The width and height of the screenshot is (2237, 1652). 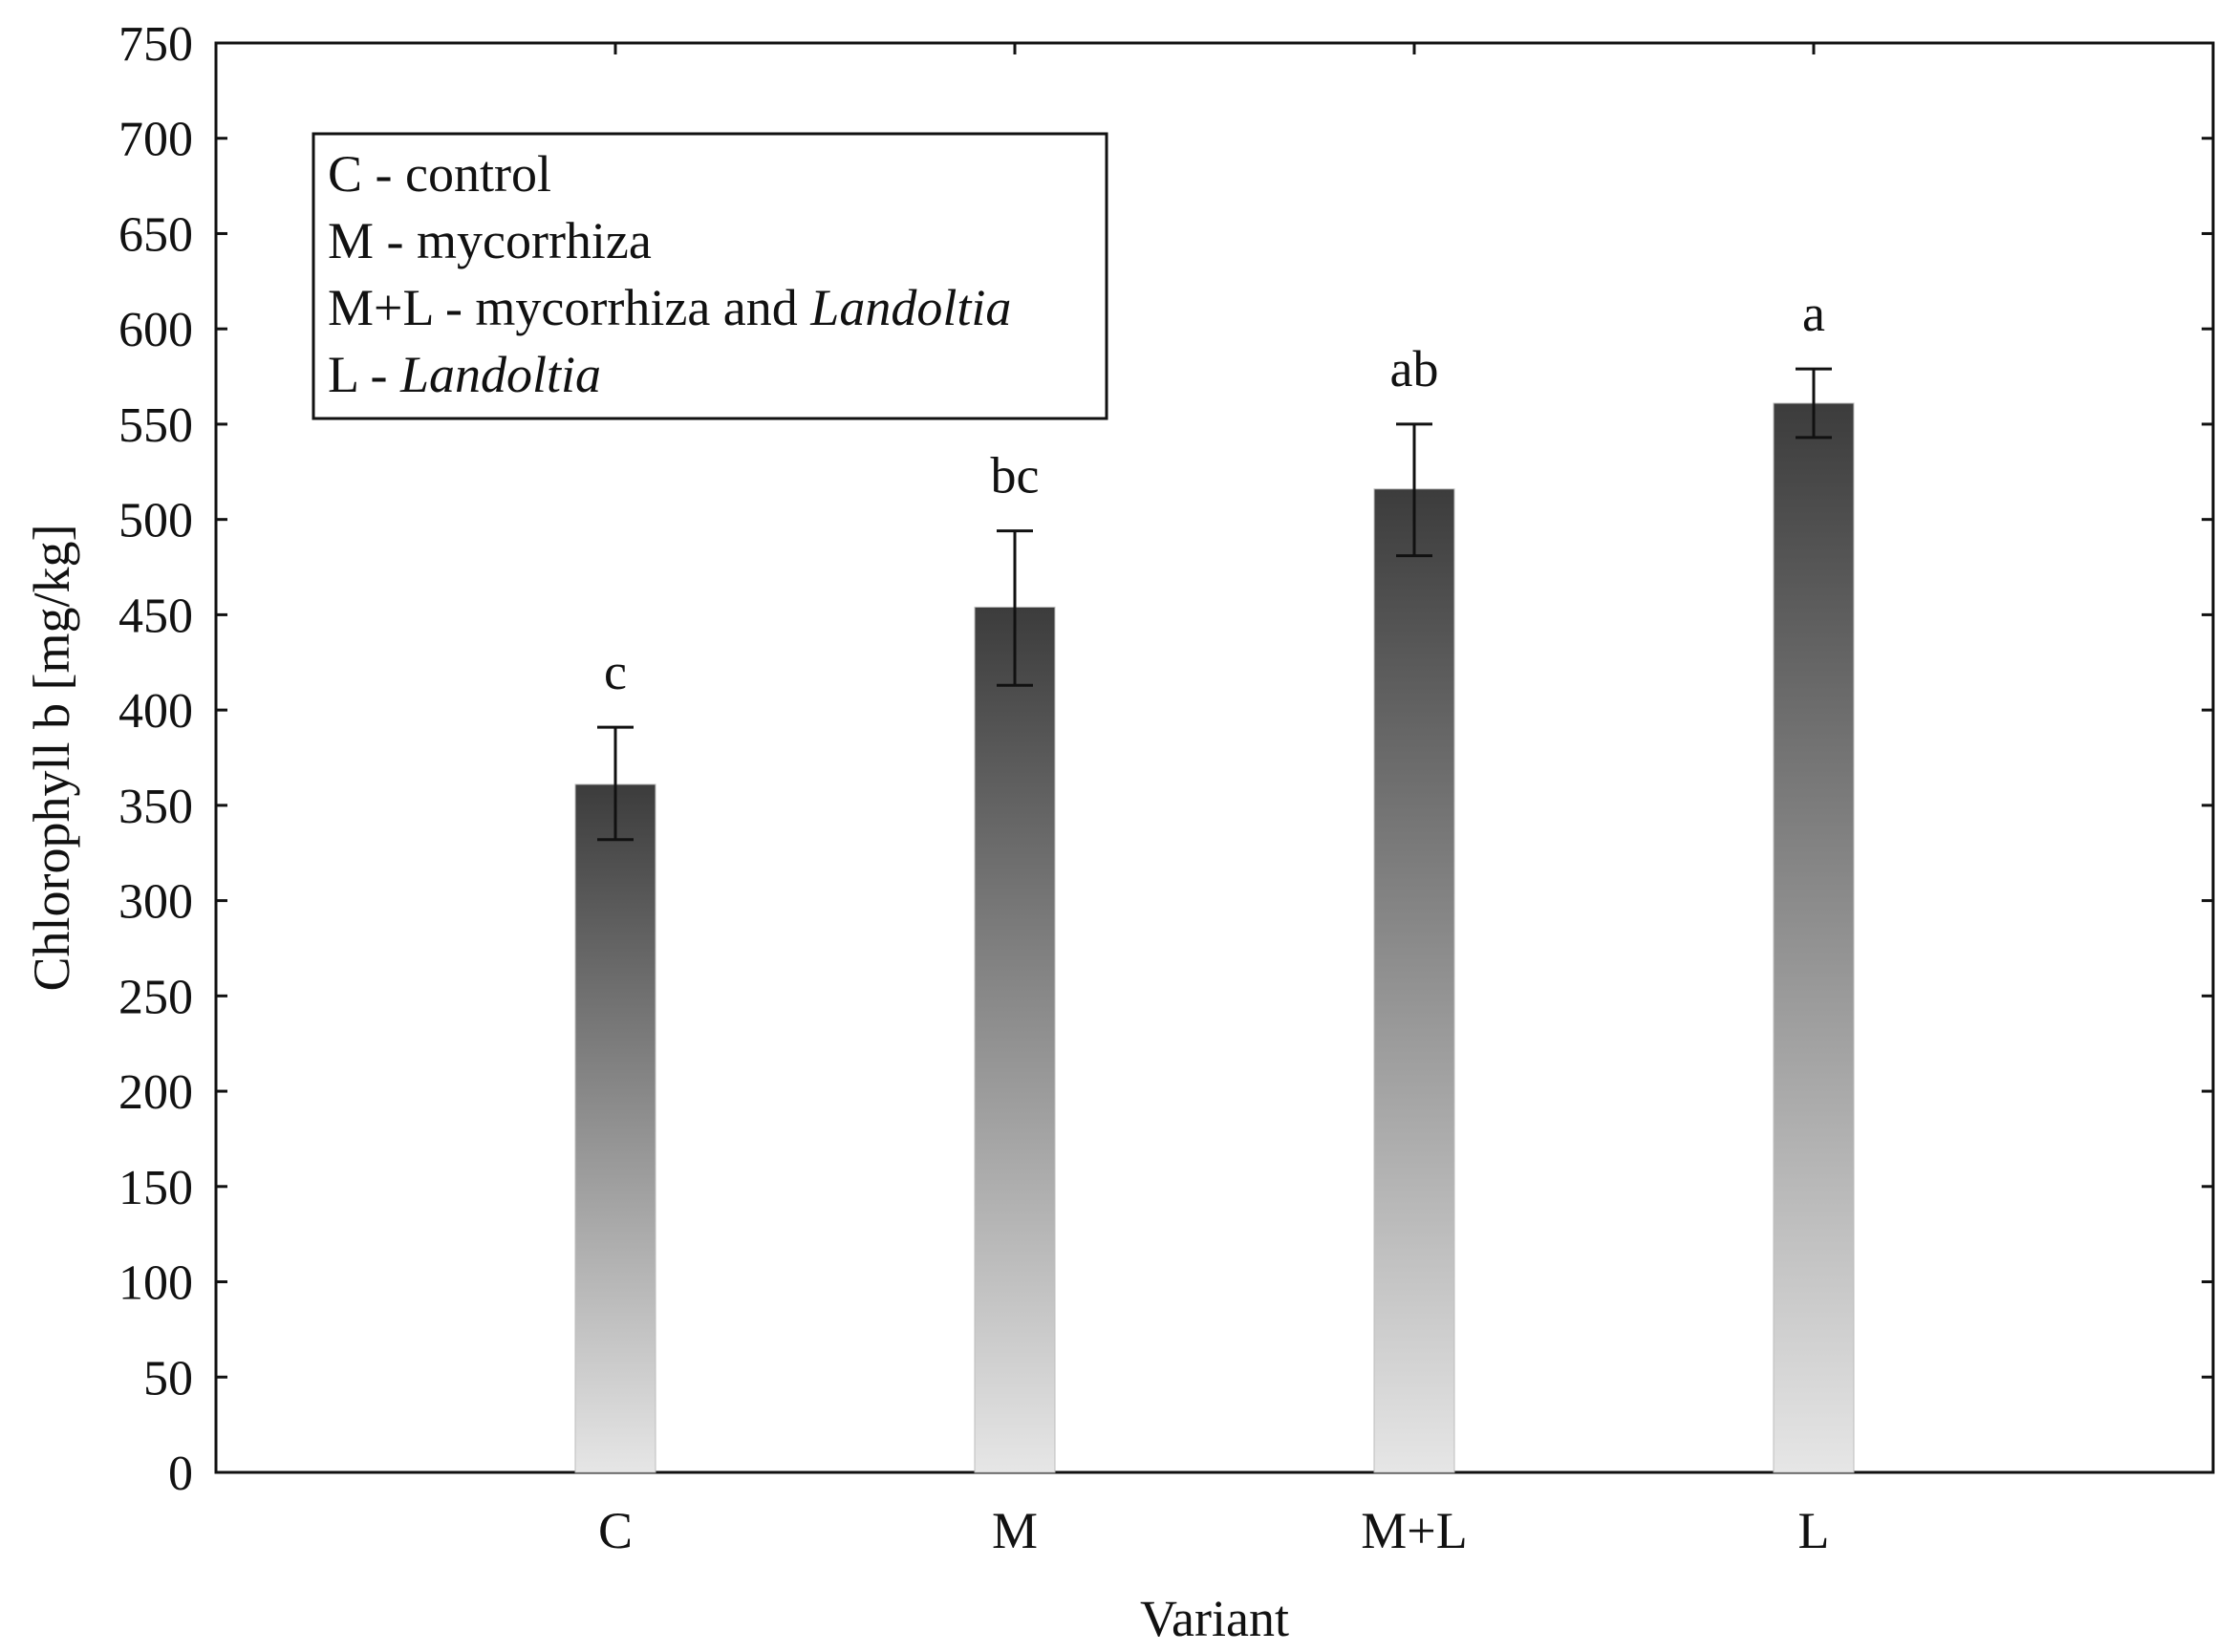 I want to click on y-tick-label: 600, so click(x=155, y=330).